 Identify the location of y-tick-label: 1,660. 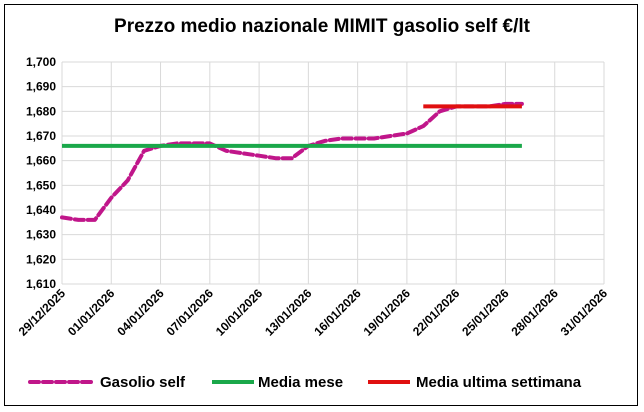
(41, 161).